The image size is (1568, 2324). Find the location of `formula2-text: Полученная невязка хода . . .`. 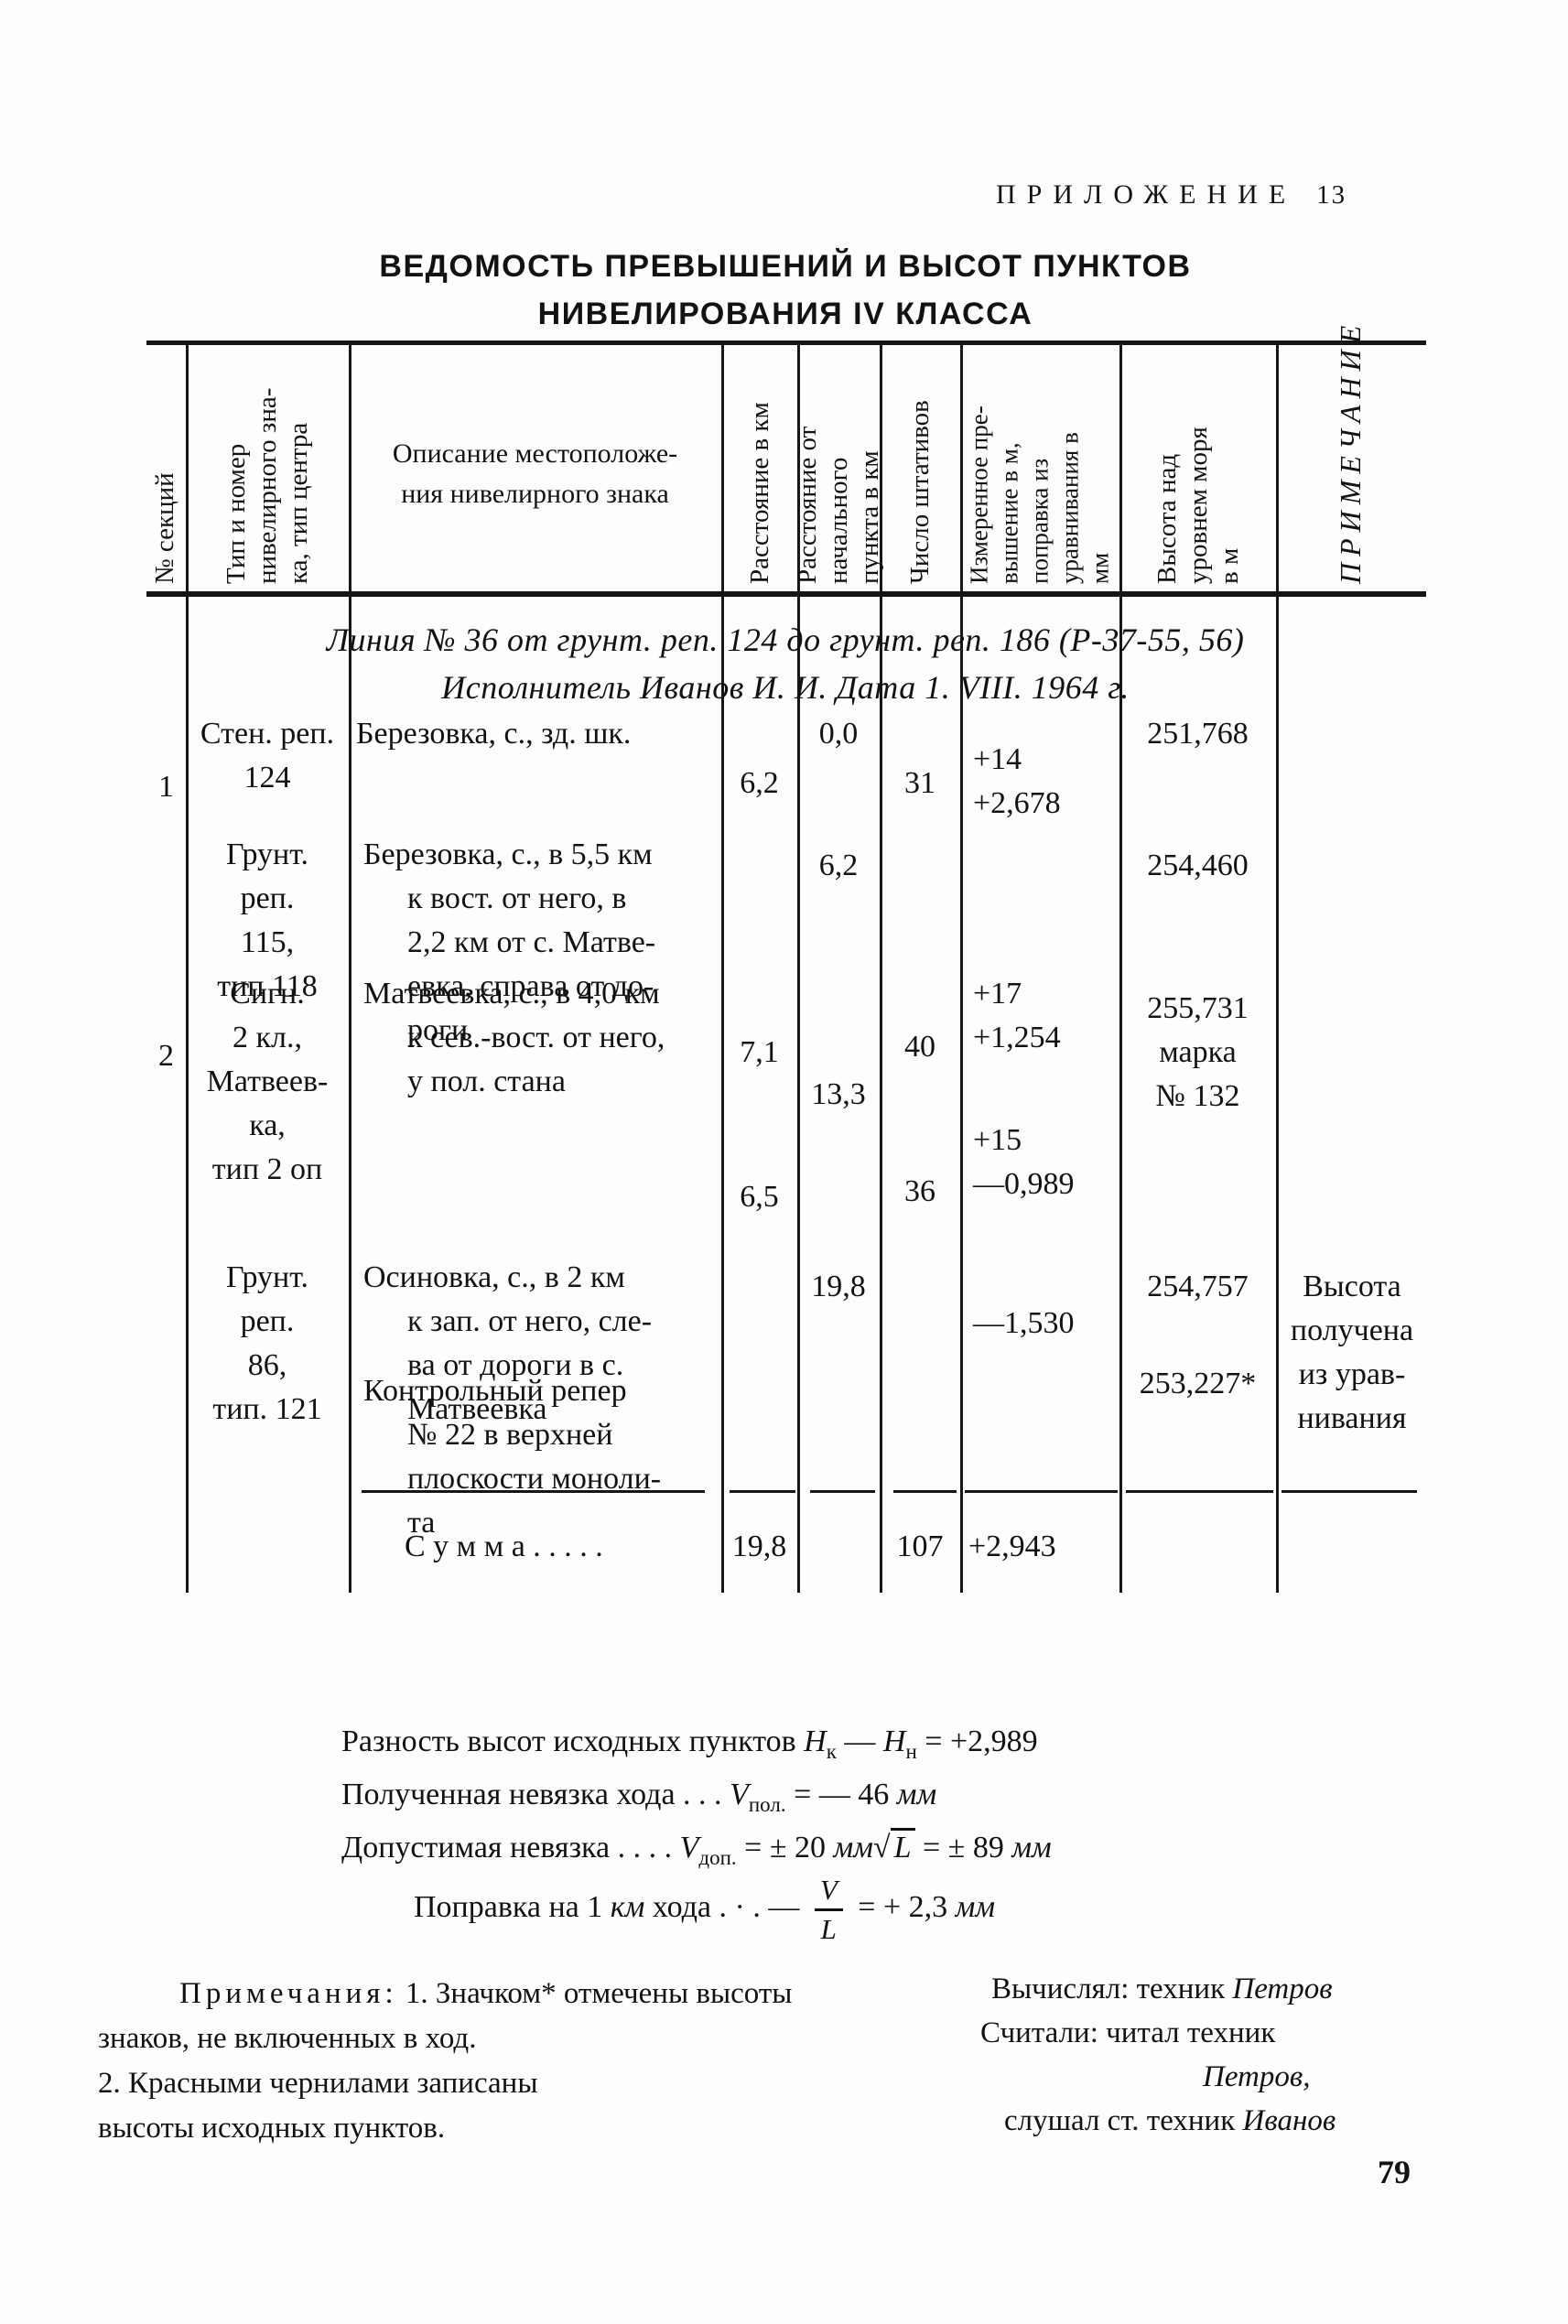

formula2-text: Полученная невязка хода . . . is located at coordinates (535, 1794).